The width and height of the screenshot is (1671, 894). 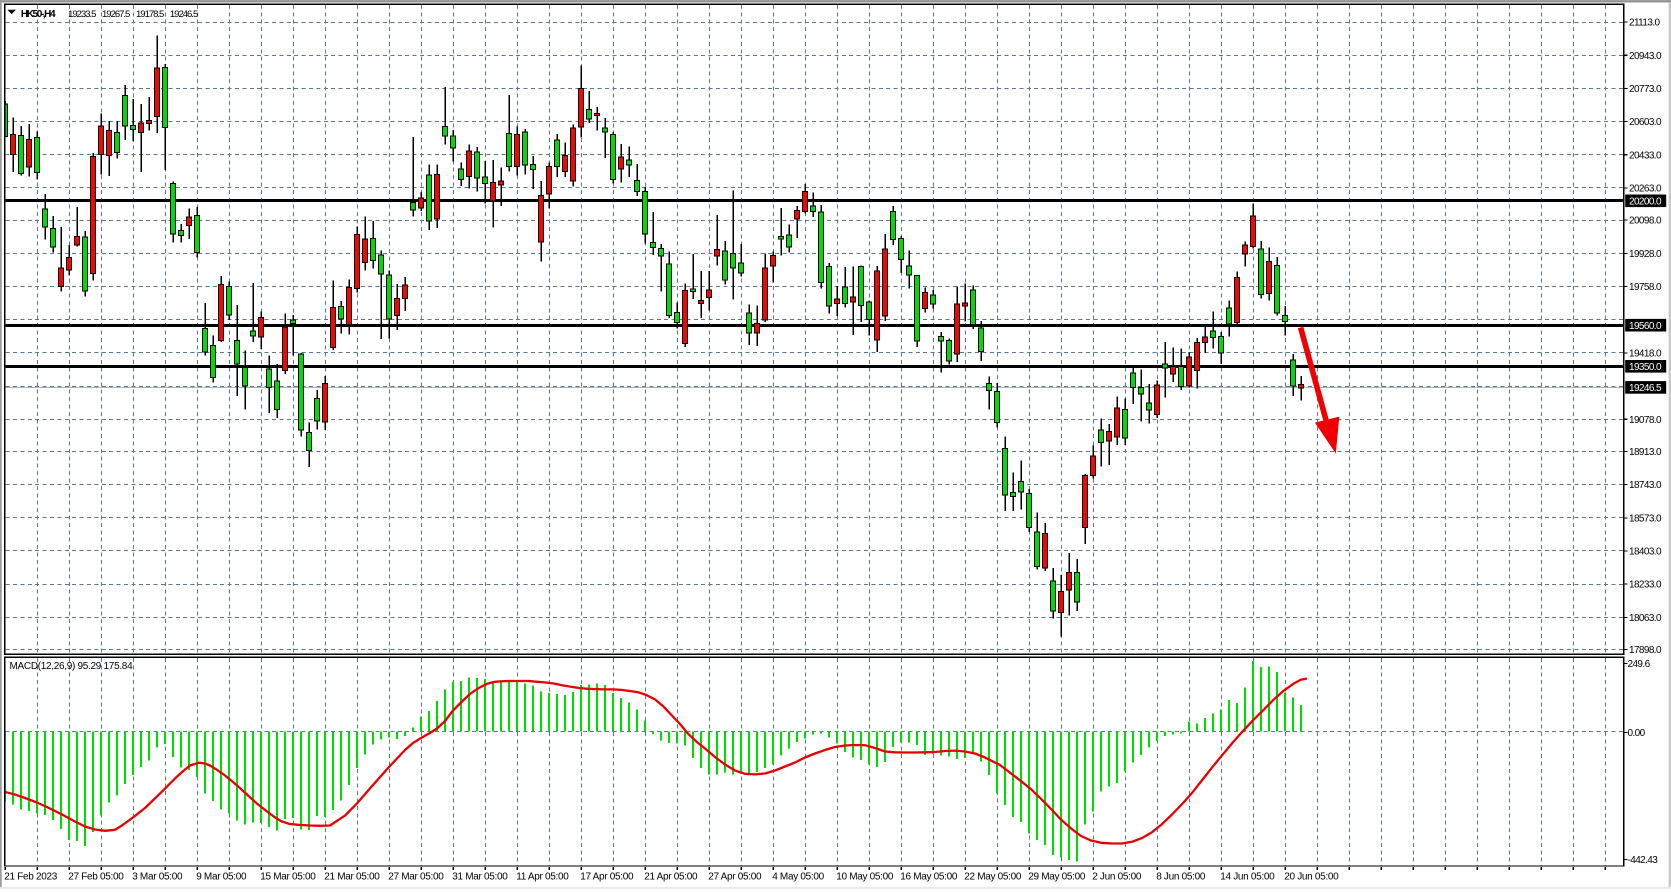 What do you see at coordinates (1645, 189) in the screenshot?
I see `svg-text: 20263.0` at bounding box center [1645, 189].